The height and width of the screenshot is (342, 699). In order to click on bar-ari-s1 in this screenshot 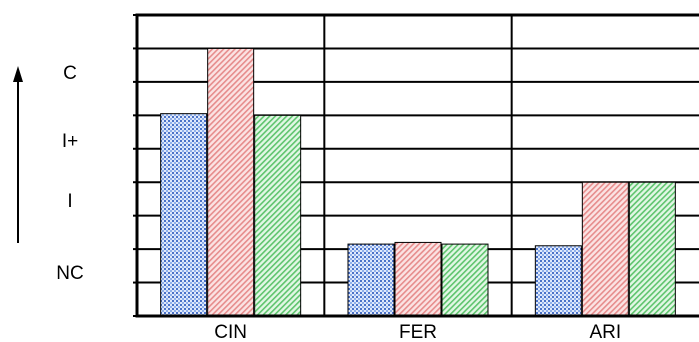, I will do `click(558, 281)`.